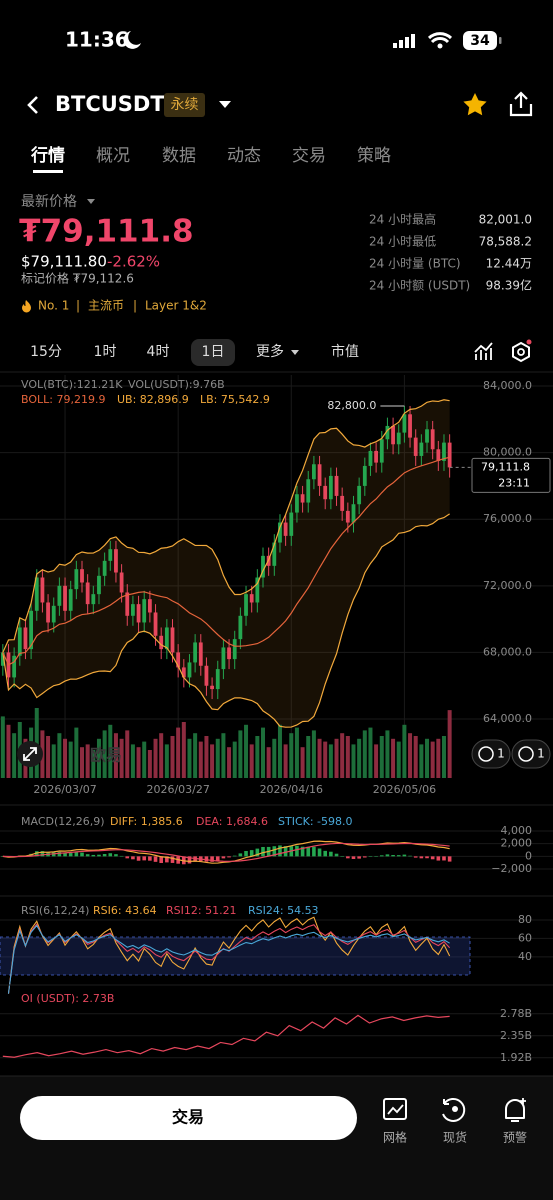  Describe the element at coordinates (176, 306) in the screenshot. I see `tag: Layer 1&2` at that location.